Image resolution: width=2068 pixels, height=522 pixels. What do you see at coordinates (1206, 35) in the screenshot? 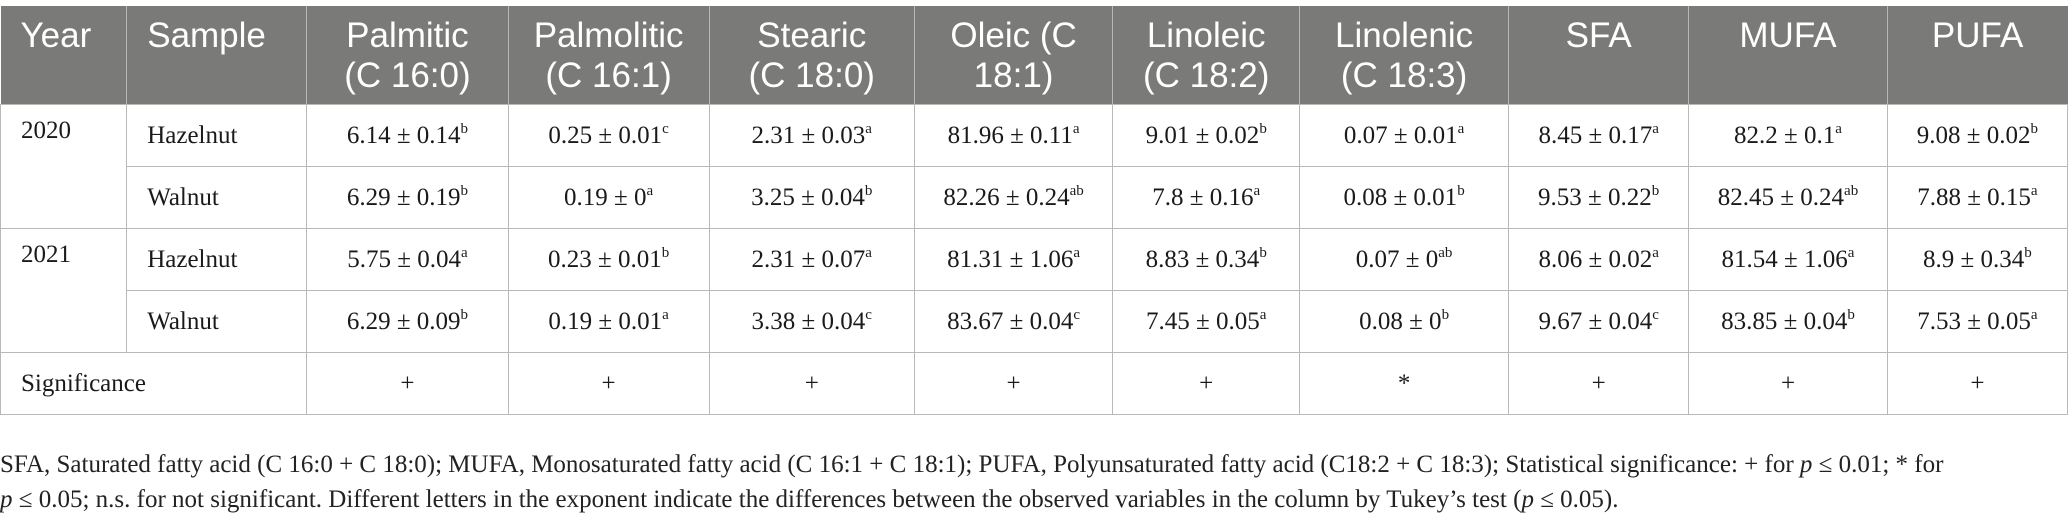
I see `header-line: Linoleic` at bounding box center [1206, 35].